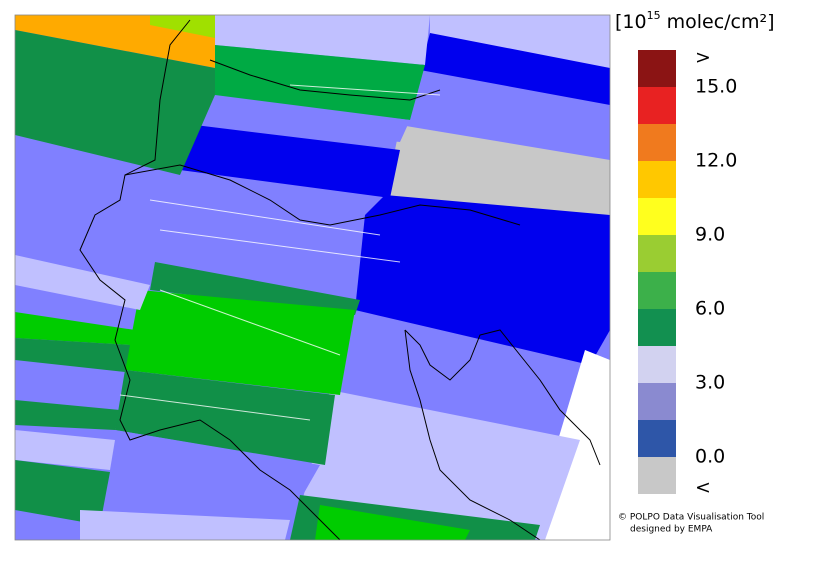  I want to click on colorbar-label: 9.0, so click(710, 235).